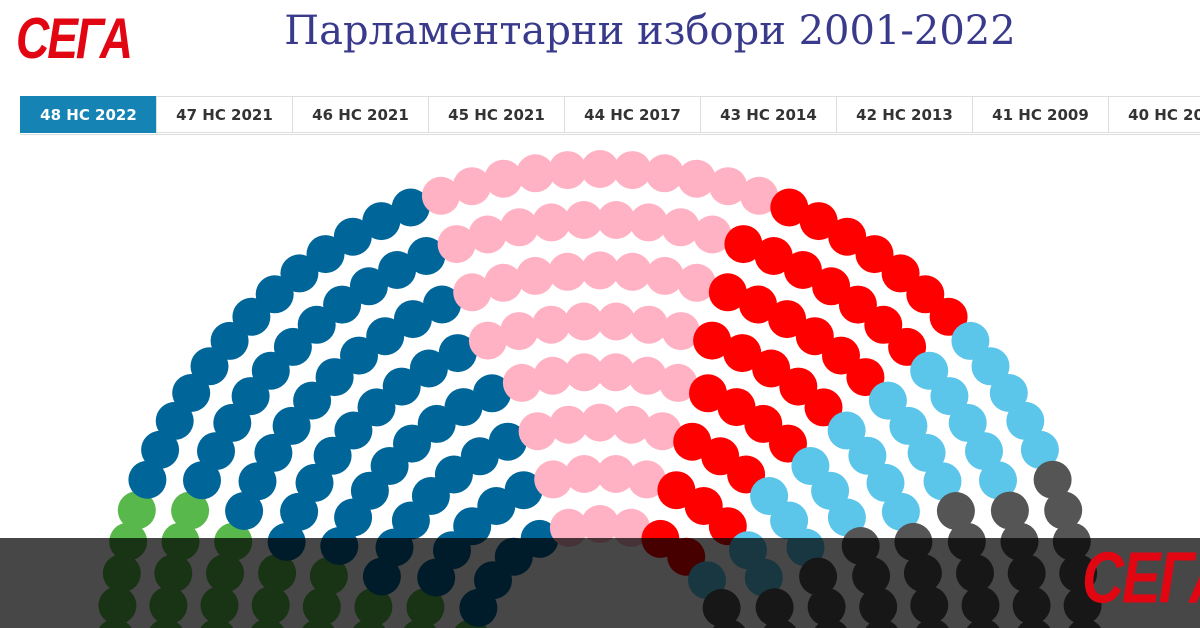 The height and width of the screenshot is (628, 1200). What do you see at coordinates (904, 114) in the screenshot?
I see `tab-42-ns-2013: 42 НС 2013` at bounding box center [904, 114].